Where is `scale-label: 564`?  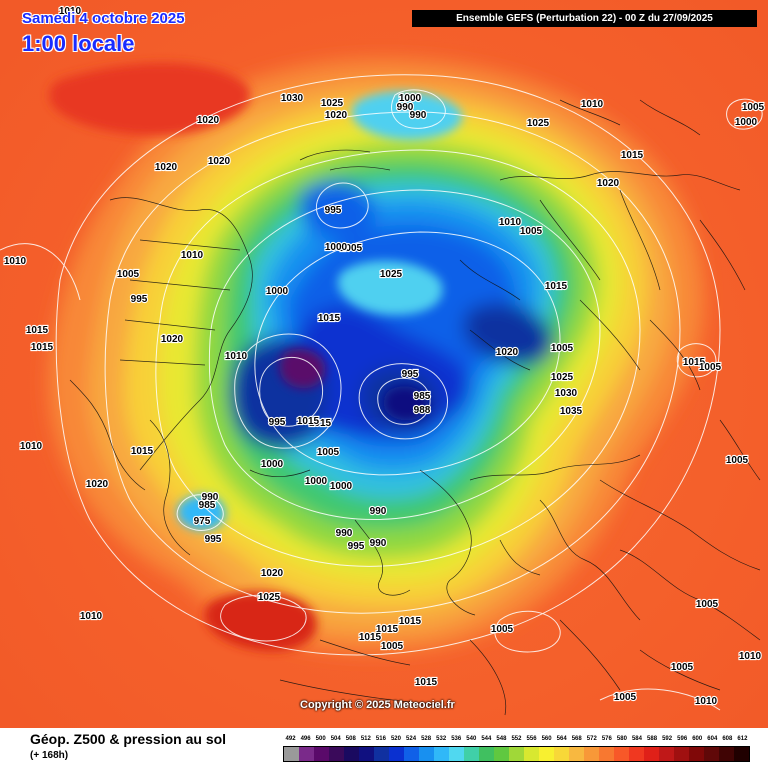
scale-label: 564 is located at coordinates (561, 739).